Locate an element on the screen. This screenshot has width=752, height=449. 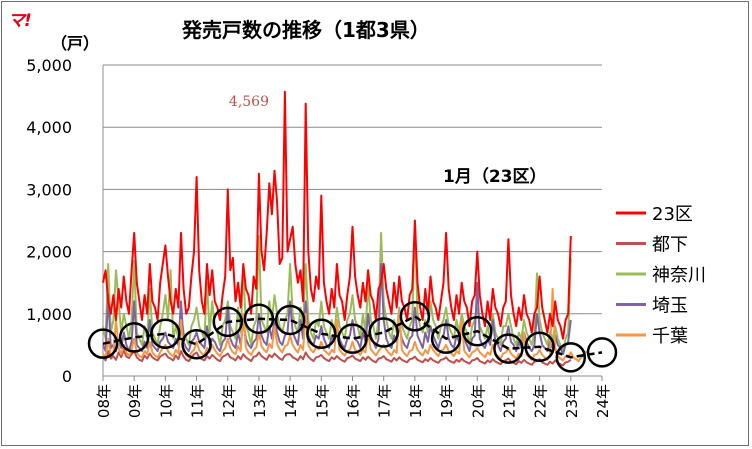
y-tick-label: 1,000 is located at coordinates (49, 314).